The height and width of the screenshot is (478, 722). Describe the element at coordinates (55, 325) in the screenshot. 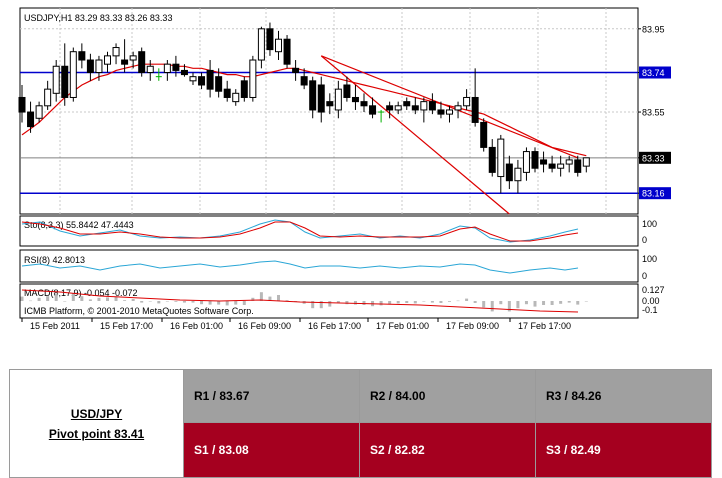

I see `x-tick-label: 15 Feb 2011` at that location.